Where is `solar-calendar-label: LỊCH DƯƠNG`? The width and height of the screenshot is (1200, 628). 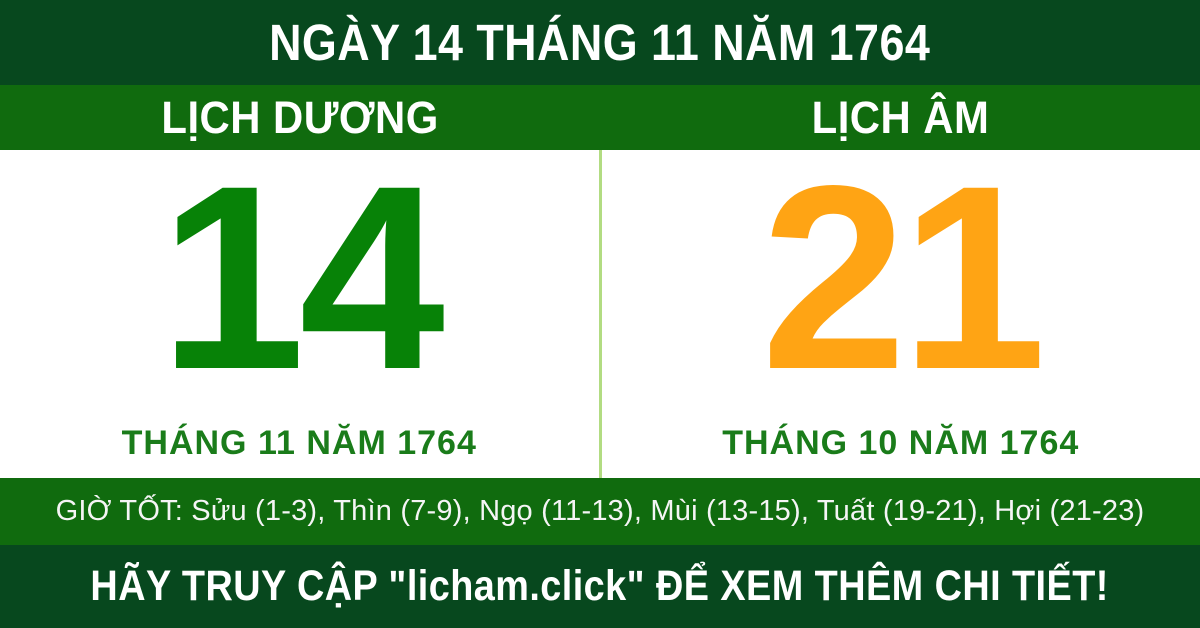 solar-calendar-label: LỊCH DƯƠNG is located at coordinates (300, 117).